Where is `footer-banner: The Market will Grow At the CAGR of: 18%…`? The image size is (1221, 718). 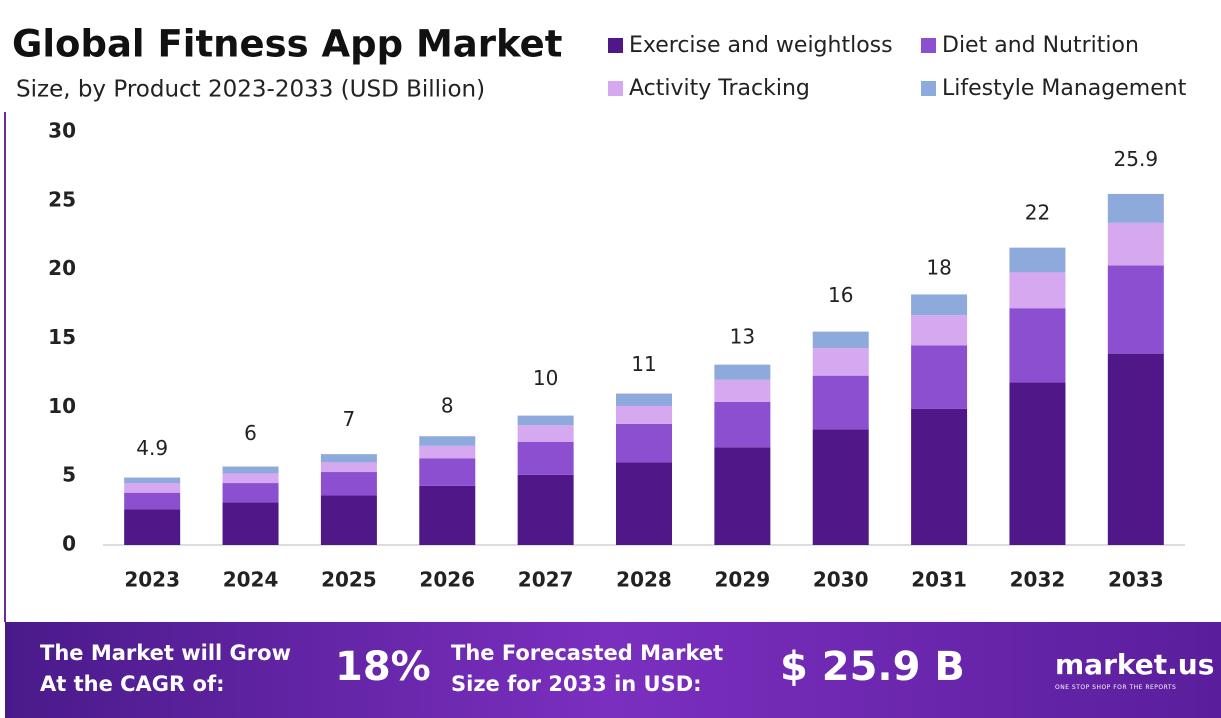
footer-banner: The Market will Grow At the CAGR of: 18%… is located at coordinates (613, 670).